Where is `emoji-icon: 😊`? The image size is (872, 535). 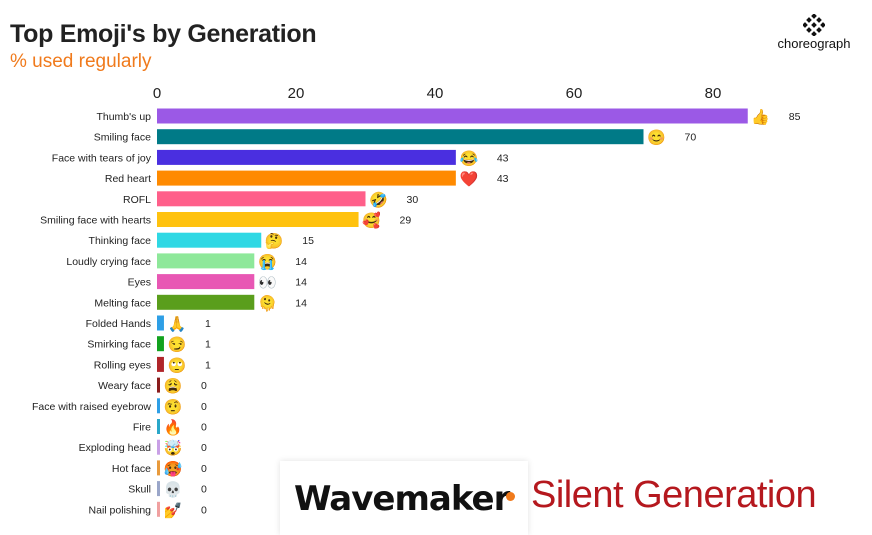
emoji-icon: 😊 is located at coordinates (656, 138).